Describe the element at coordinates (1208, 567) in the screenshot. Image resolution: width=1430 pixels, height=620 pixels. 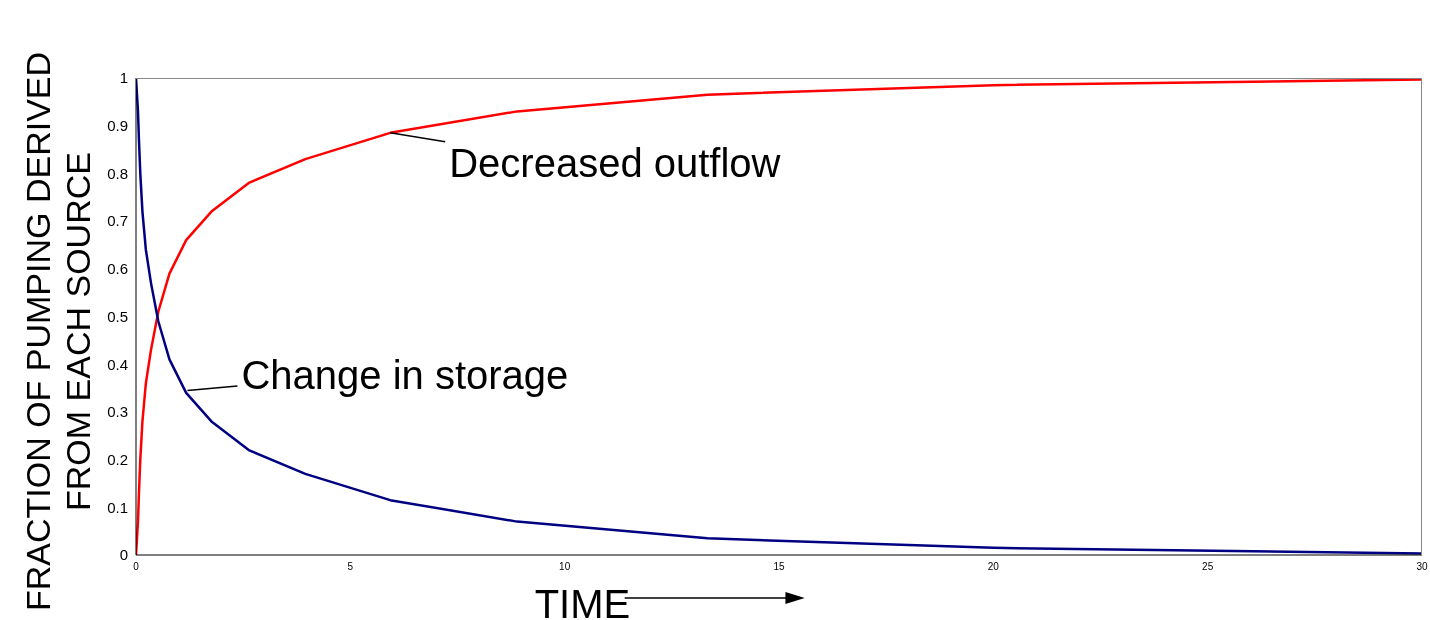
I see `x-tick-label: 25` at that location.